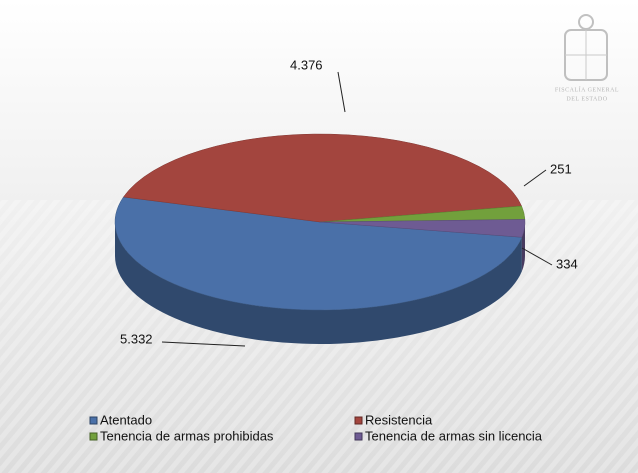 The image size is (638, 473). What do you see at coordinates (187, 435) in the screenshot?
I see `legend-label: Tenencia de armas prohibidas` at bounding box center [187, 435].